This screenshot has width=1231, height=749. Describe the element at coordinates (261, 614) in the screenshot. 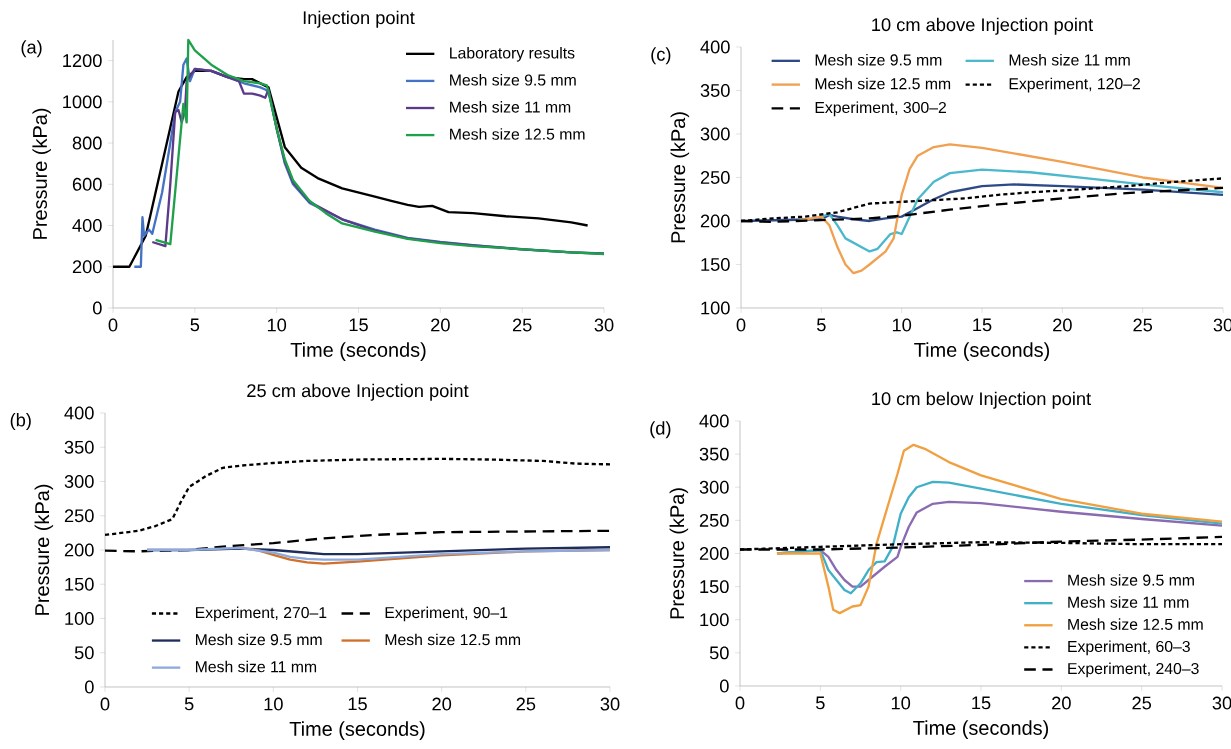

I see `legend-label: Experiment, 270–1` at that location.